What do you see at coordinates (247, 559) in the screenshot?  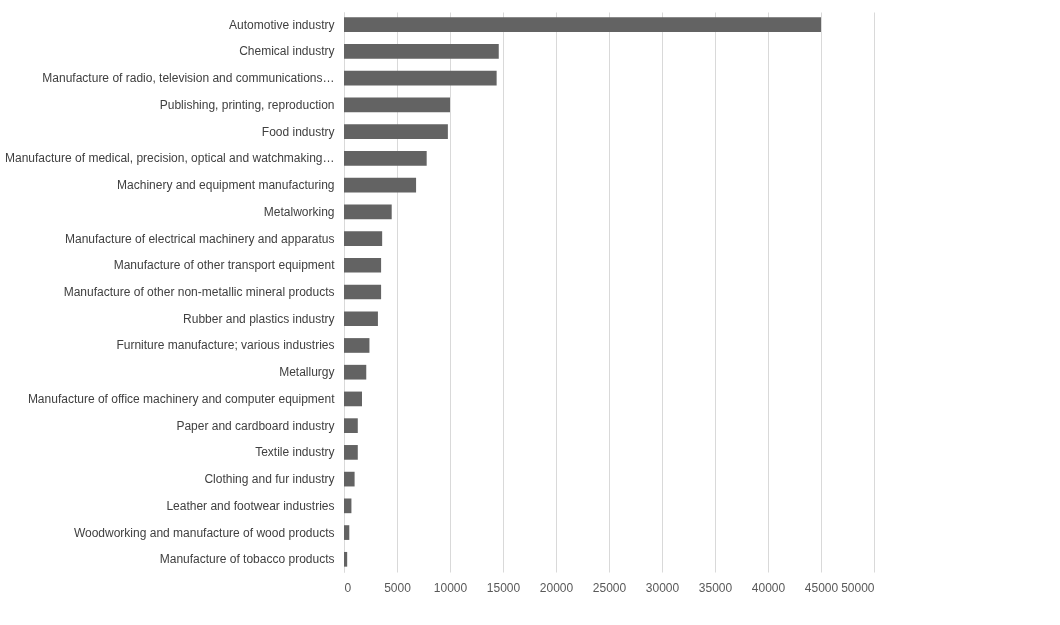 I see `y-tick-label: Manufacture of tobacco products` at bounding box center [247, 559].